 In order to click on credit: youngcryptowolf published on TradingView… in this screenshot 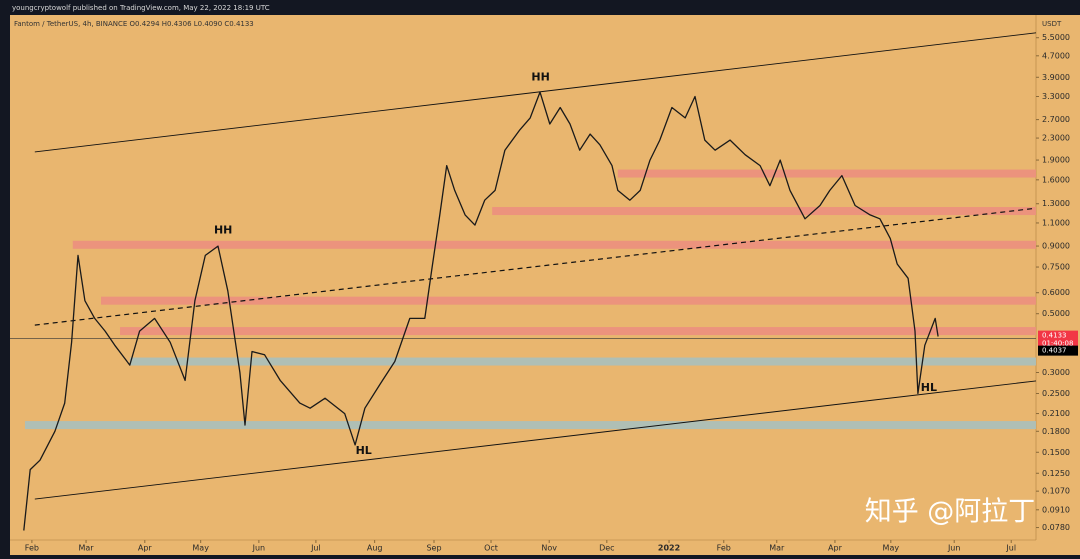, I will do `click(141, 8)`.